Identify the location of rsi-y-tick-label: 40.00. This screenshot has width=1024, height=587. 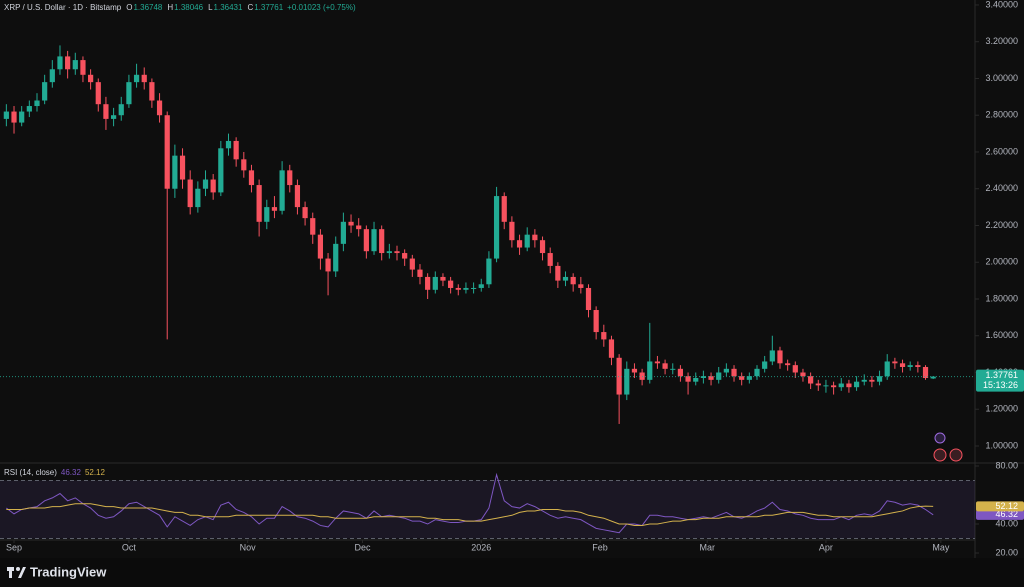
(1006, 523).